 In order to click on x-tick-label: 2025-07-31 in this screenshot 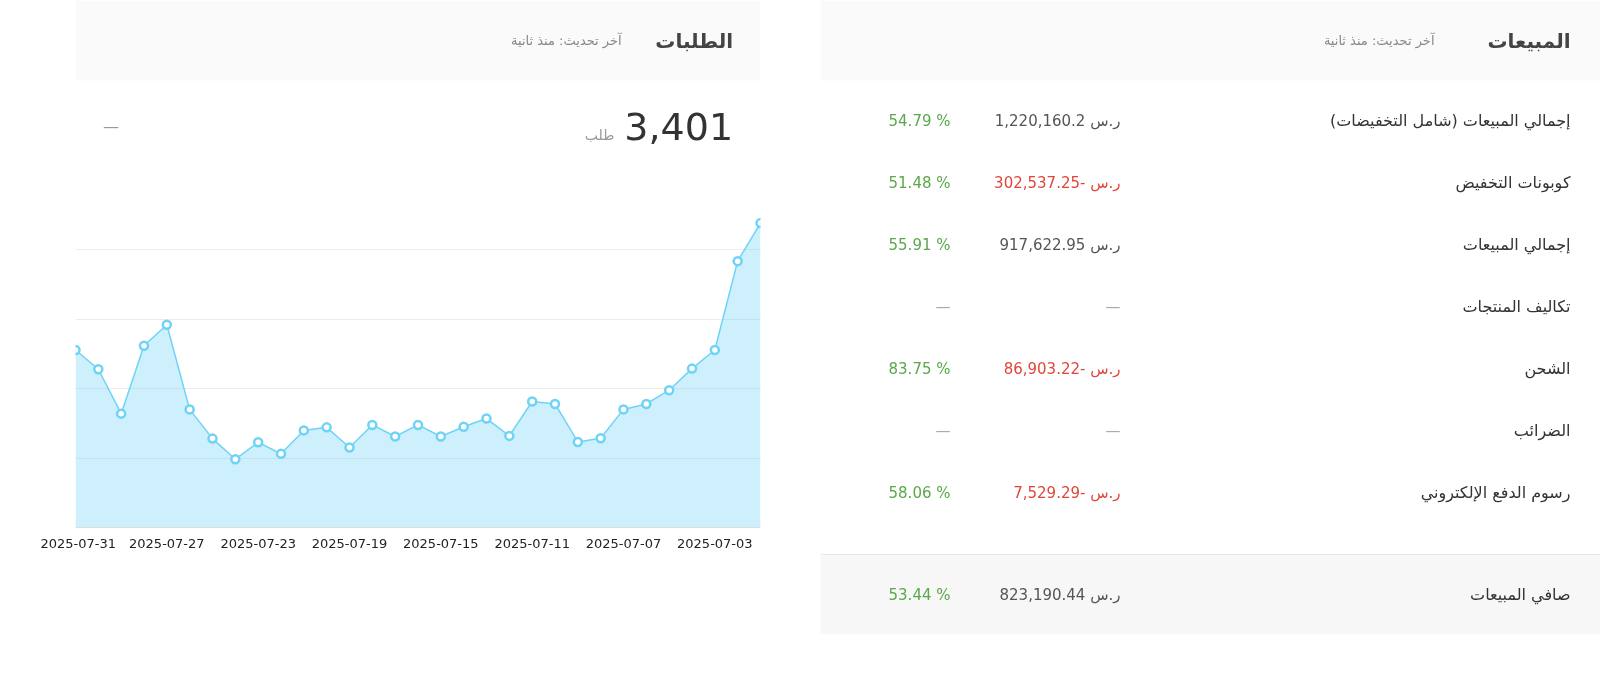, I will do `click(78, 543)`.